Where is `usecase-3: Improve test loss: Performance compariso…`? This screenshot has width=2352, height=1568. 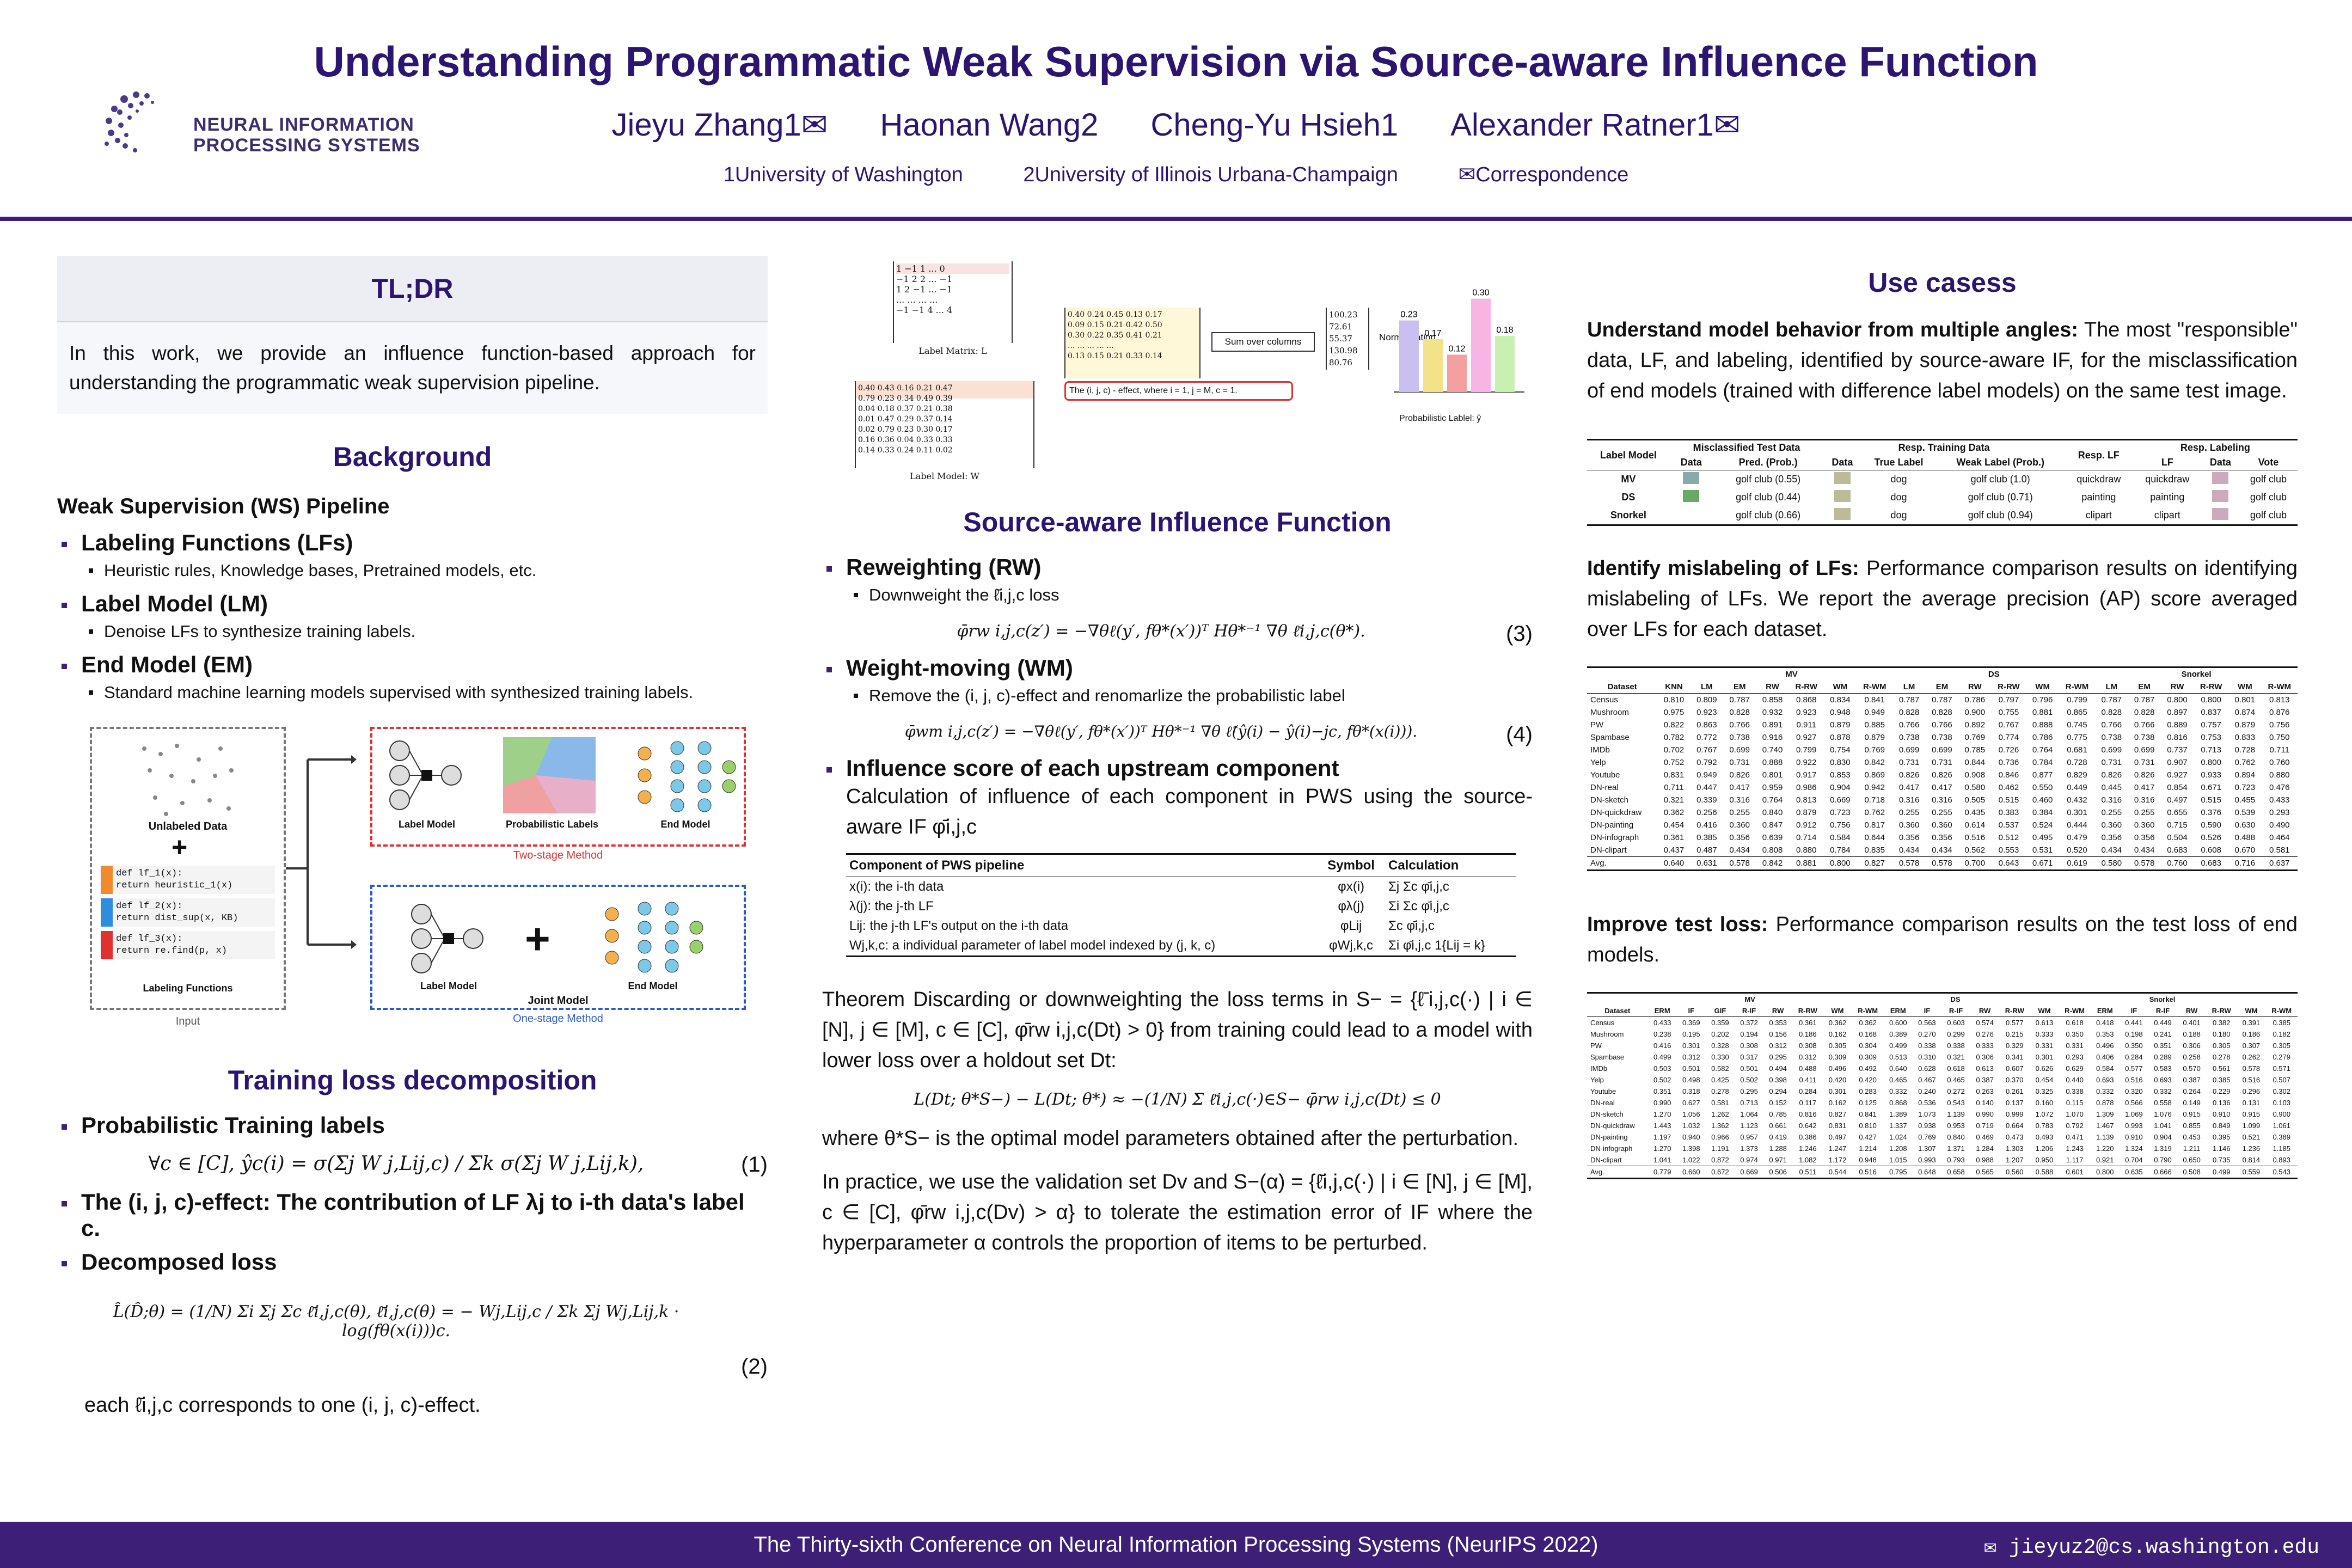
usecase-3: Improve test loss: Performance compariso… is located at coordinates (1942, 939).